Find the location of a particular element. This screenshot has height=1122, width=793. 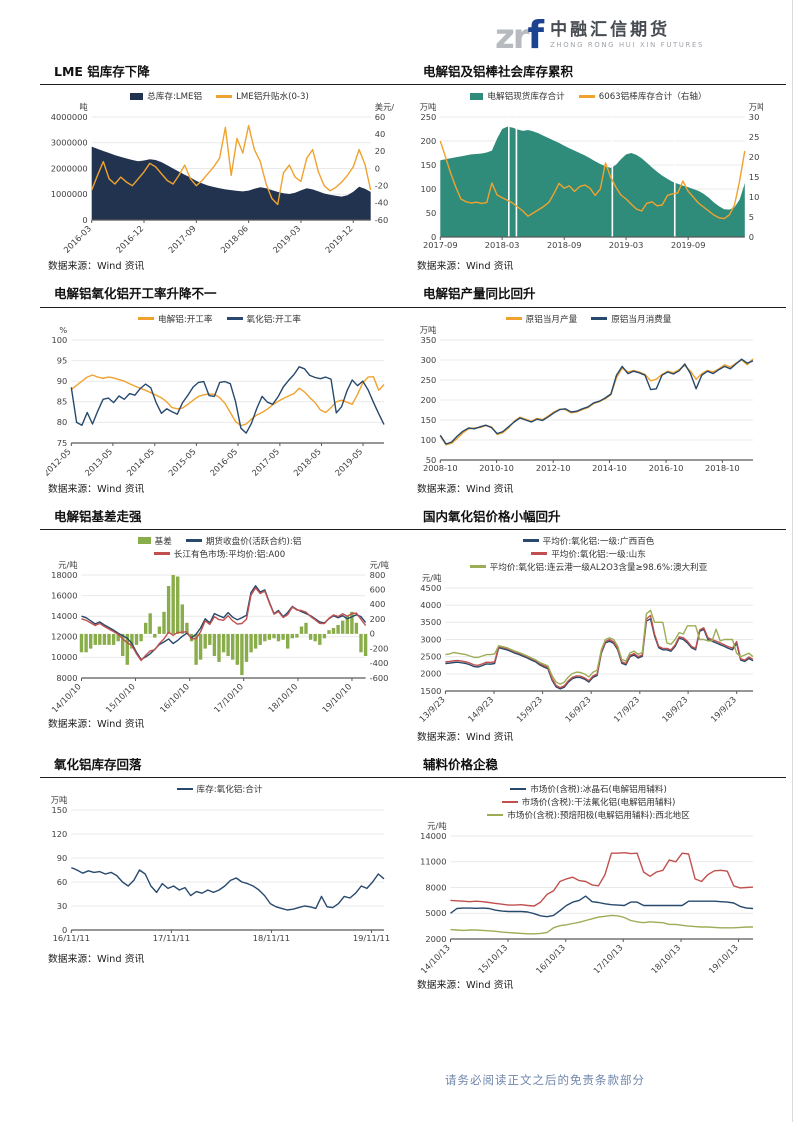

svg-text: 2016-12 is located at coordinates (129, 239).